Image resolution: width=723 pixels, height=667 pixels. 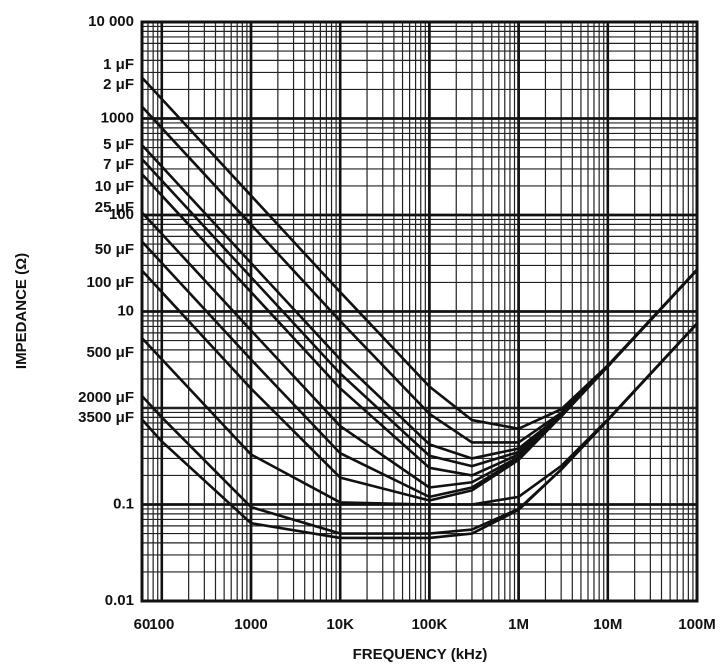 What do you see at coordinates (123, 503) in the screenshot?
I see `y-tick-label: 0.1` at bounding box center [123, 503].